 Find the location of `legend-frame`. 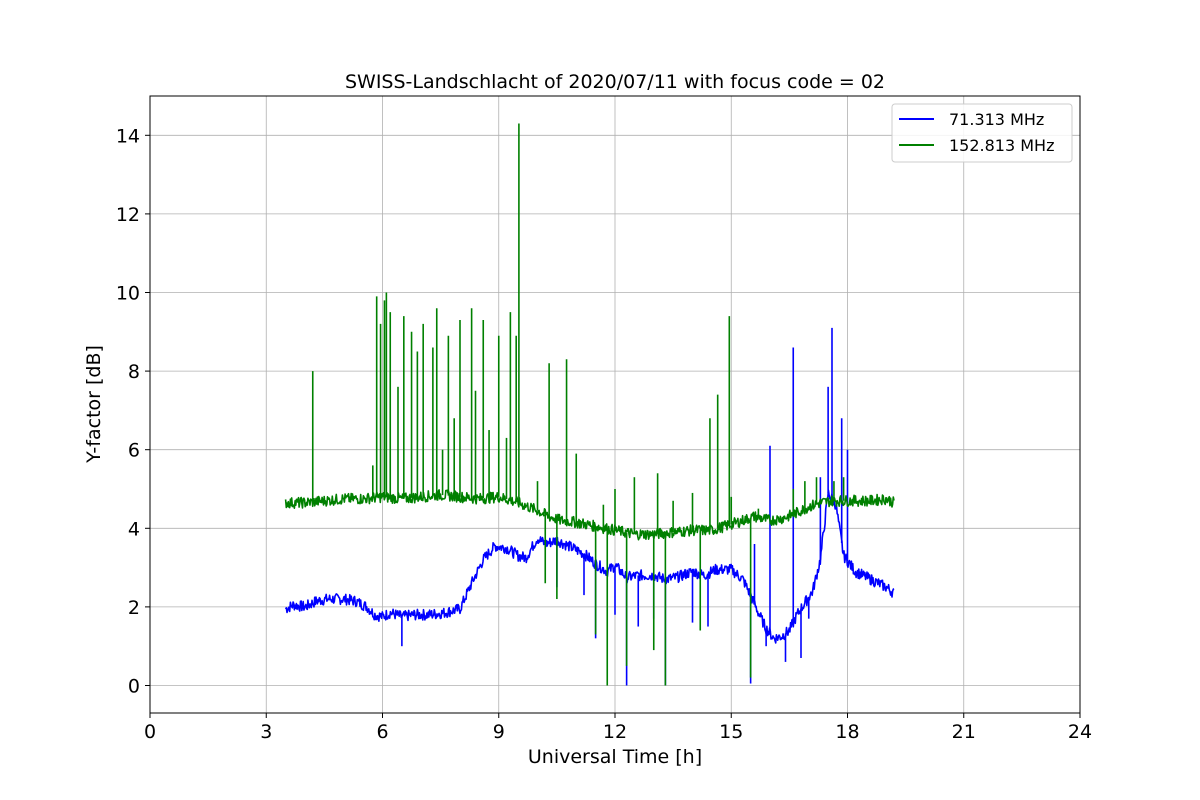

legend-frame is located at coordinates (982, 133).